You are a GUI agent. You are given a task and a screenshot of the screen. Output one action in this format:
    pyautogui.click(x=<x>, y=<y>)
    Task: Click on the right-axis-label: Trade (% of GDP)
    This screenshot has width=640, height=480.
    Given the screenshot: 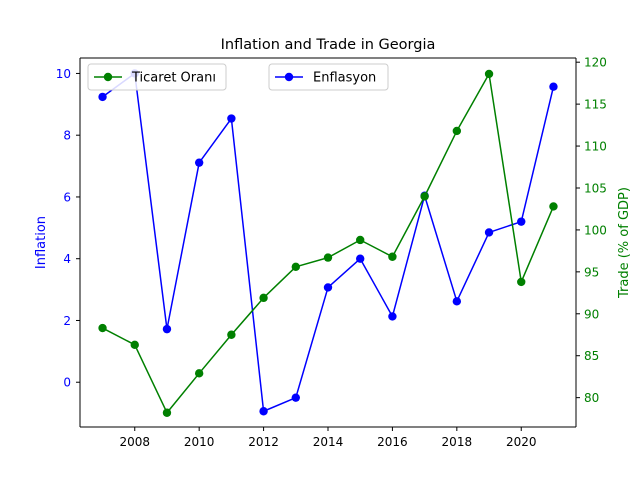 What is the action you would take?
    pyautogui.click(x=624, y=243)
    